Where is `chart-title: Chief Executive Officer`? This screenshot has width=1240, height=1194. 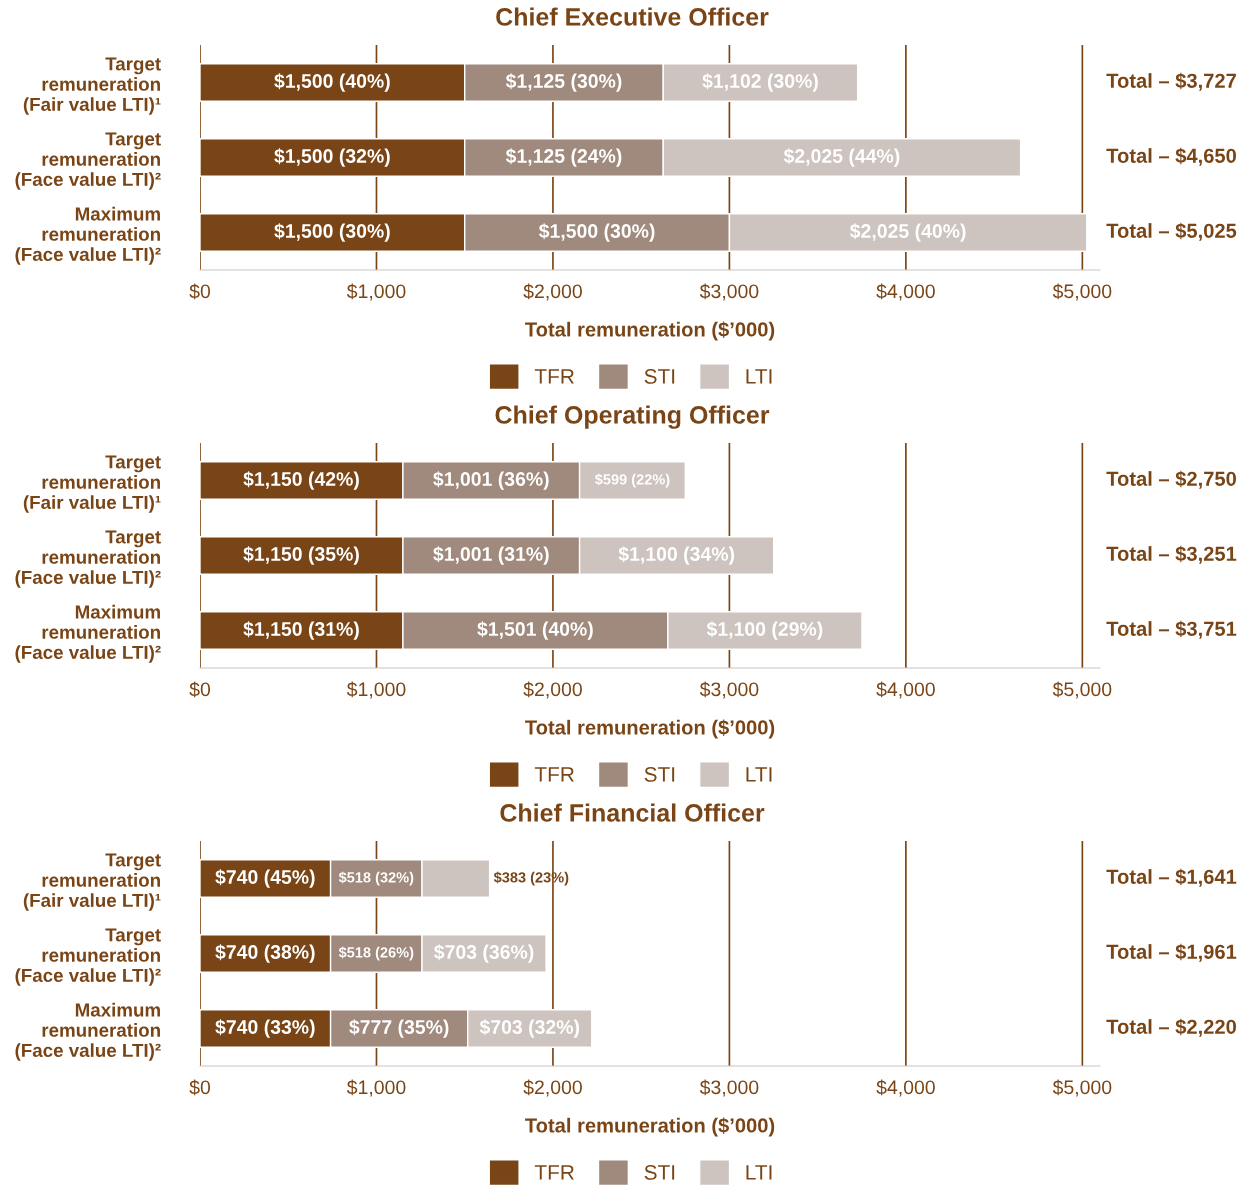 chart-title: Chief Executive Officer is located at coordinates (632, 16).